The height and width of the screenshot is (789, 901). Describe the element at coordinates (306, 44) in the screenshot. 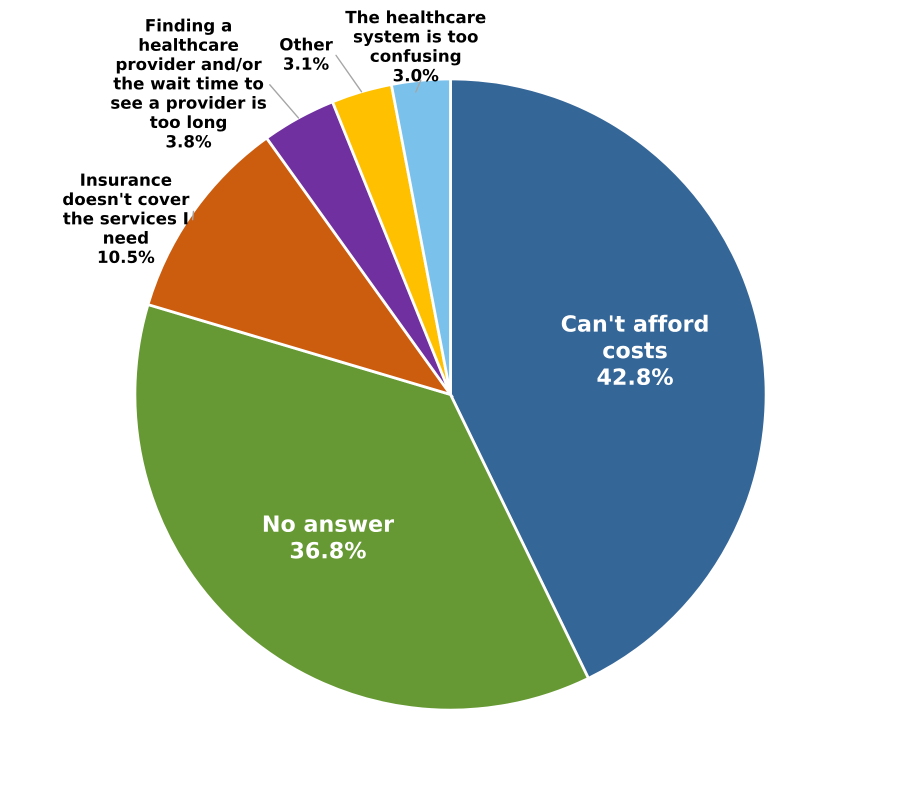

I see `slice-label: Other` at that location.